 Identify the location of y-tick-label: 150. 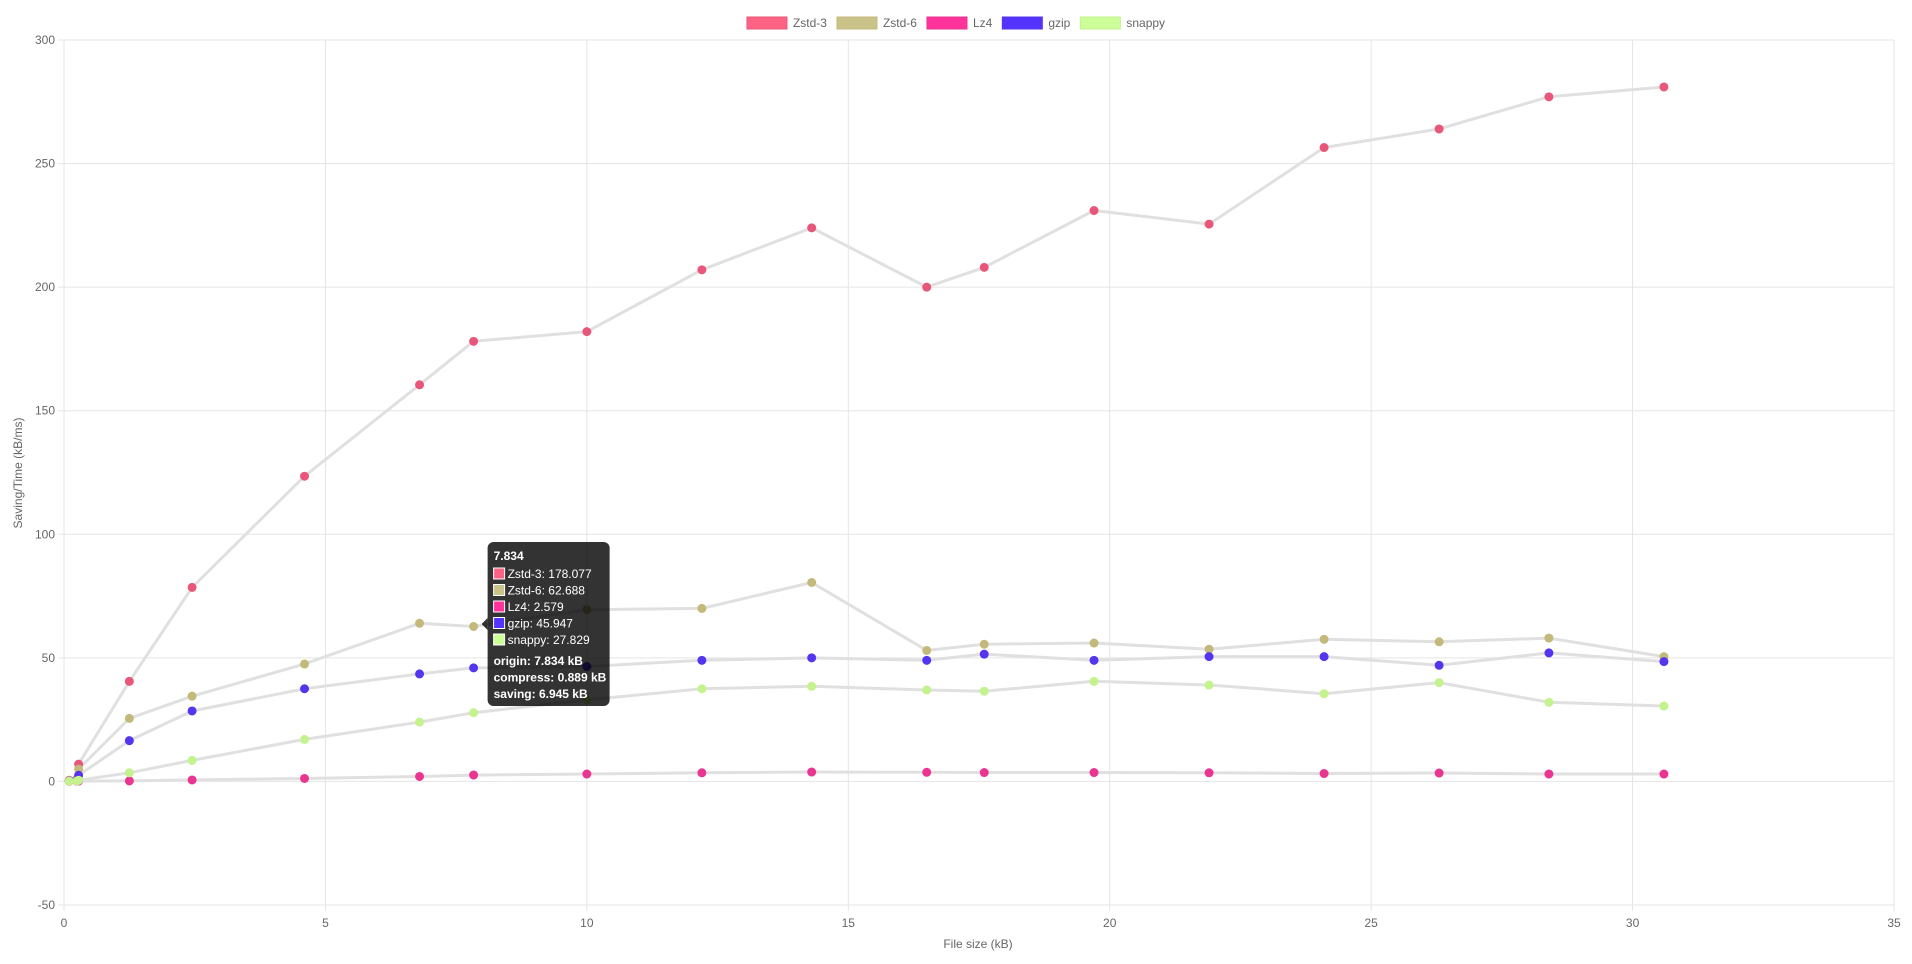
(45, 411).